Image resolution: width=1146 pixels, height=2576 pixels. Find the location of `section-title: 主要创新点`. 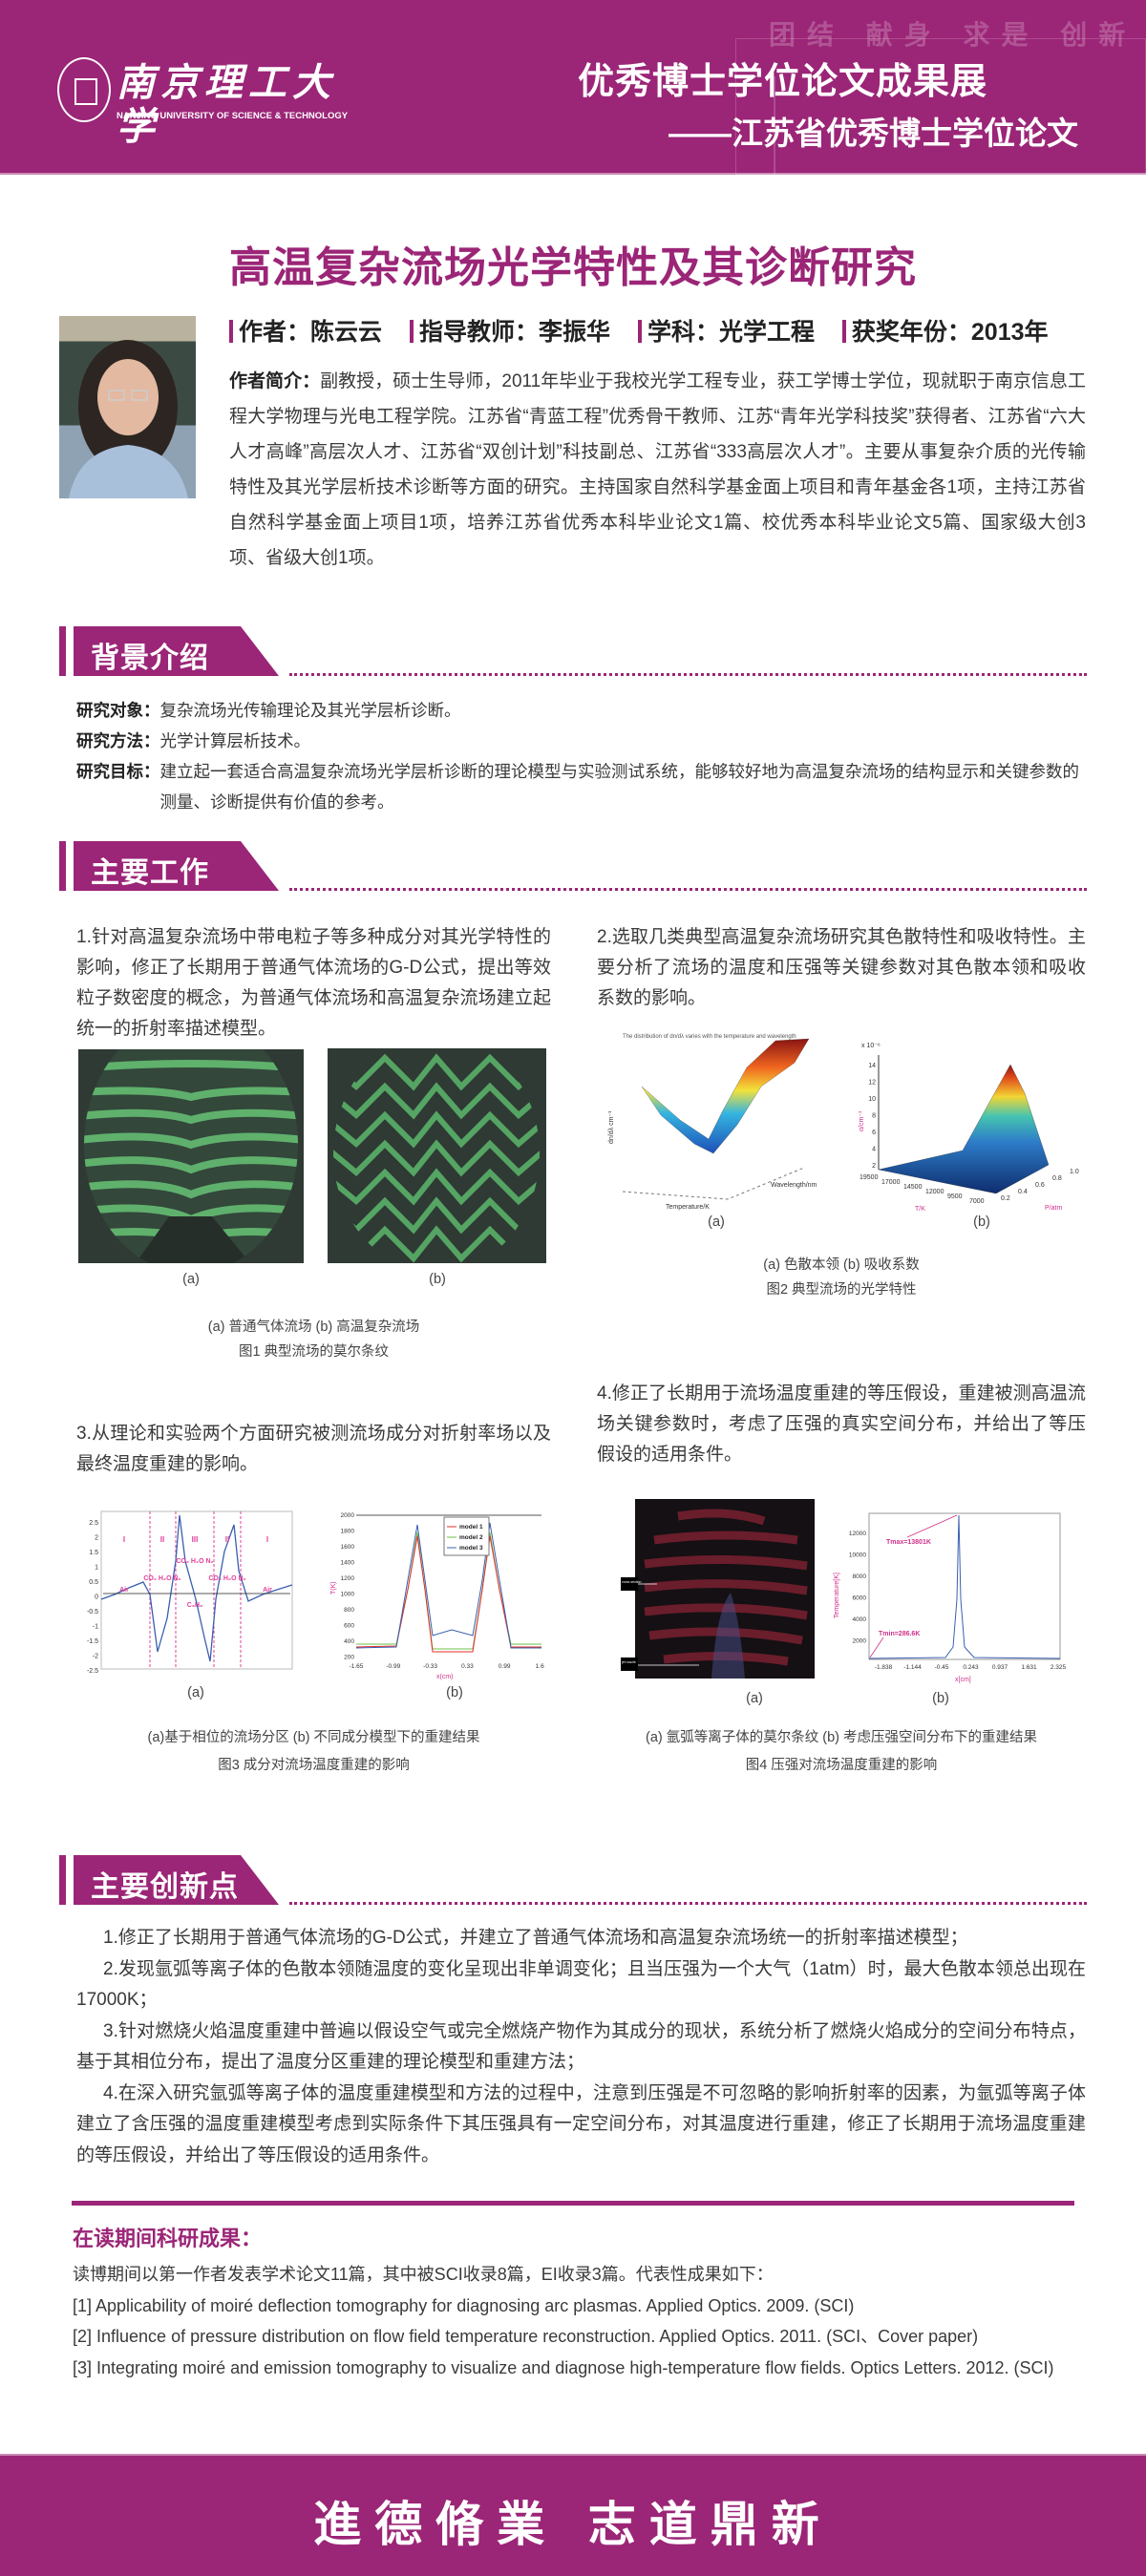

section-title: 主要创新点 is located at coordinates (176, 1880).